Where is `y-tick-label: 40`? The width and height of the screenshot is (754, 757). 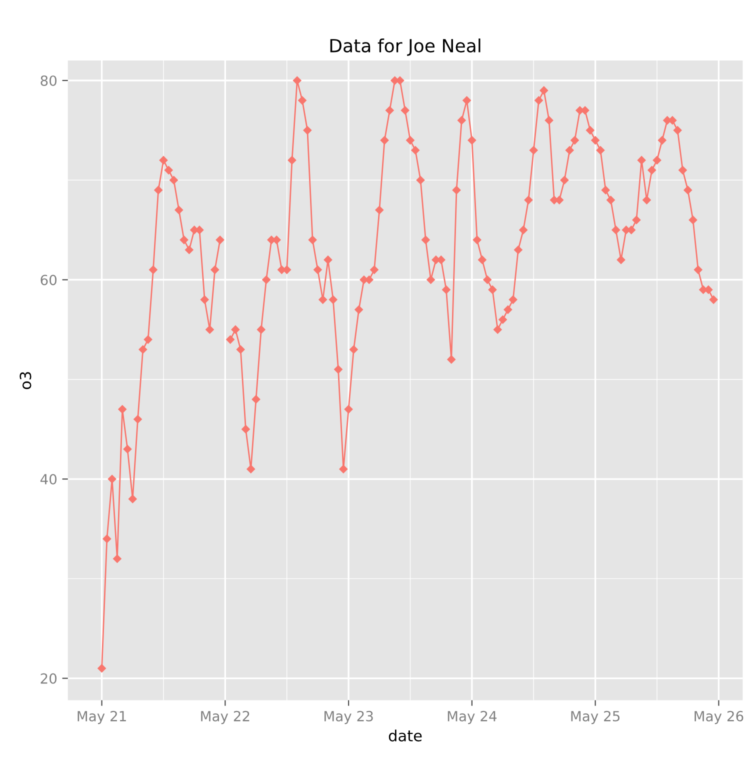 y-tick-label: 40 is located at coordinates (48, 479).